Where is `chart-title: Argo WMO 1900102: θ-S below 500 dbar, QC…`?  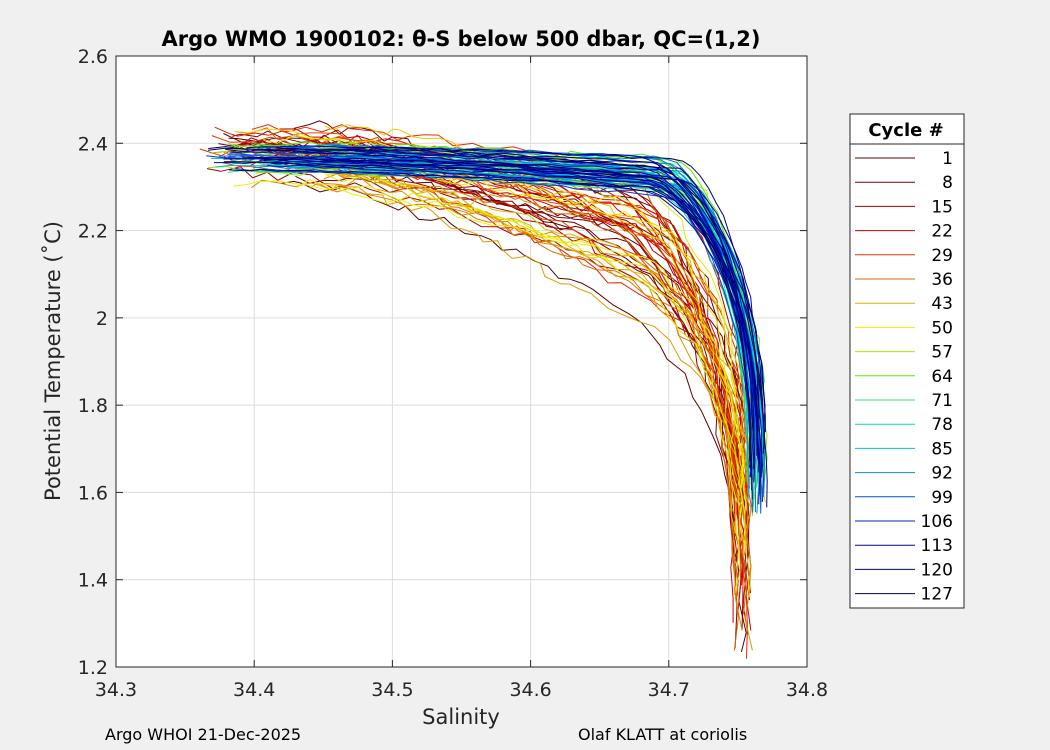
chart-title: Argo WMO 1900102: θ-S below 500 dbar, QC… is located at coordinates (461, 39).